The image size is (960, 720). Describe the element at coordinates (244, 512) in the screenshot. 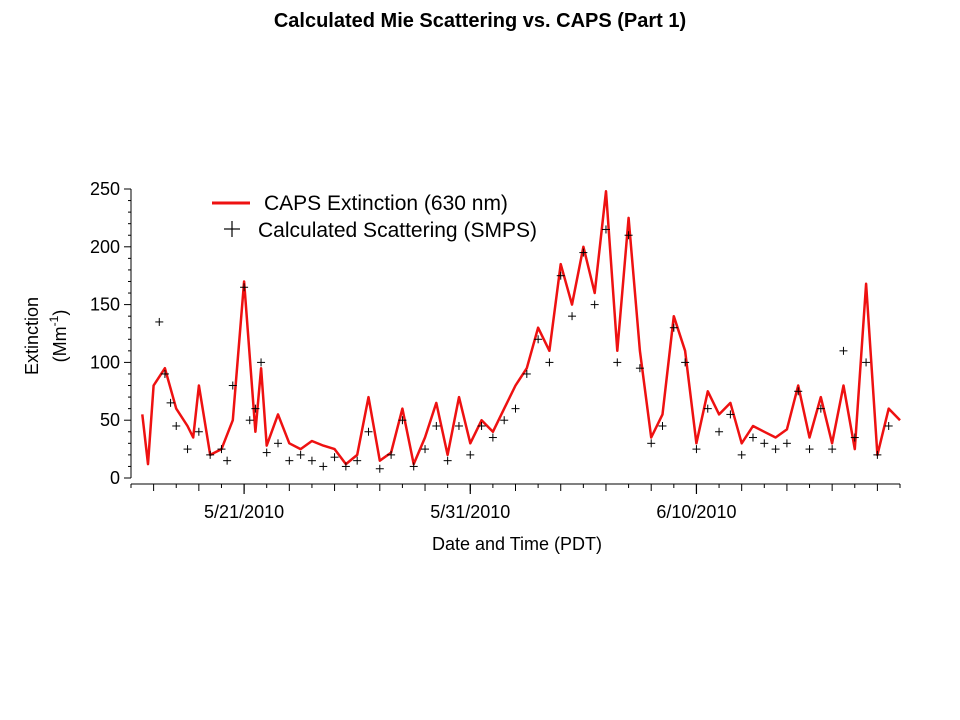

I see `x-tick-label: 5/21/2010` at that location.